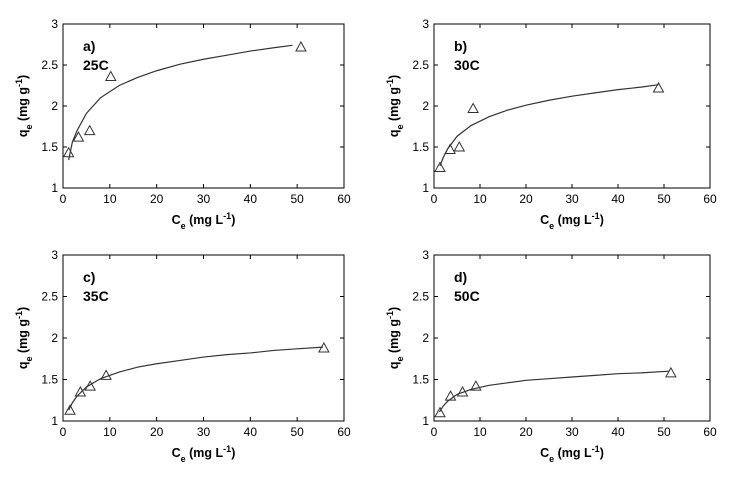 Image resolution: width=745 pixels, height=477 pixels. I want to click on panel-letter: a), so click(89, 46).